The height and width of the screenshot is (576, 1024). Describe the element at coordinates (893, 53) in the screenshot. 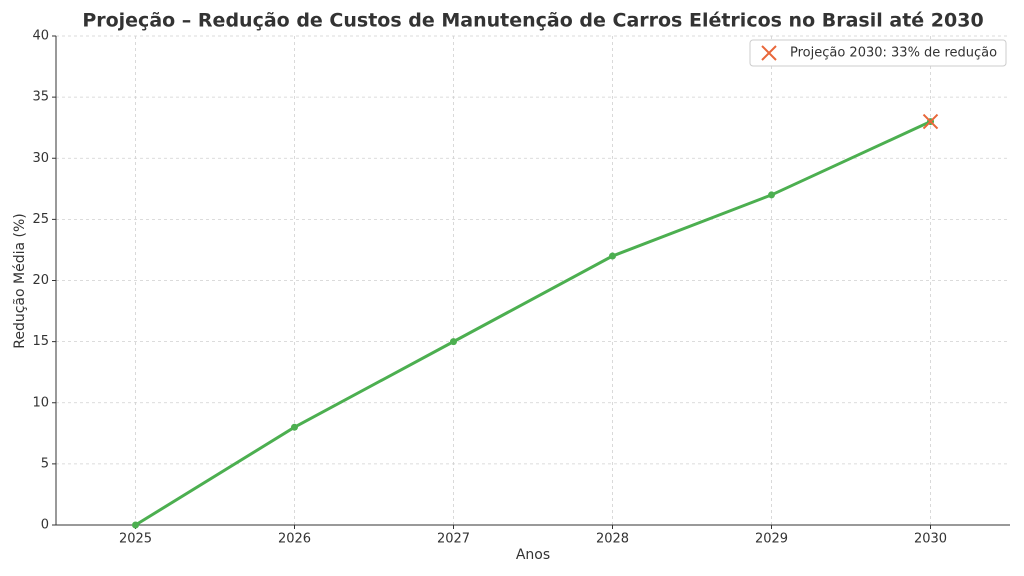

I see `legend-label: Projeção 2030: 33% de redução` at that location.